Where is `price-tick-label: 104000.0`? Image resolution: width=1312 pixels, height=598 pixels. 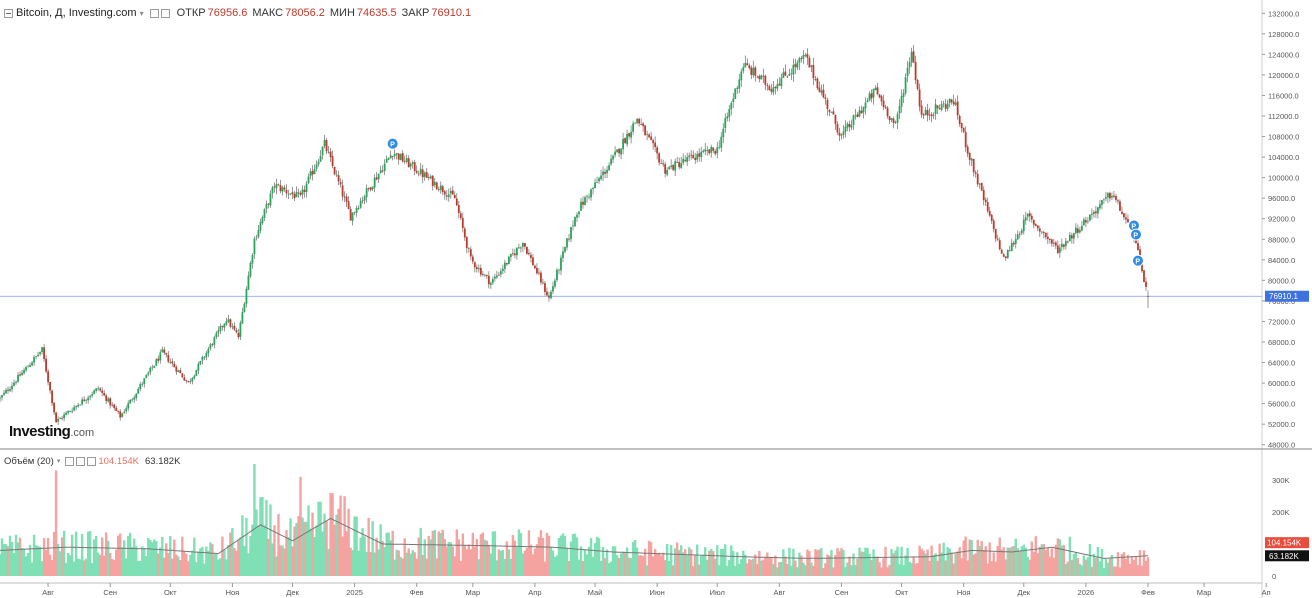
price-tick-label: 104000.0 is located at coordinates (1283, 157).